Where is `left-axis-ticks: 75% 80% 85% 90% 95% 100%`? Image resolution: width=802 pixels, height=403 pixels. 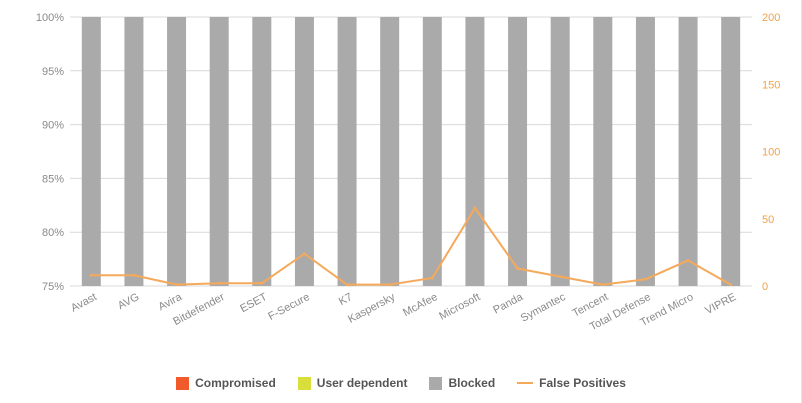
left-axis-ticks: 75% 80% 85% 90% 95% 100% is located at coordinates (50, 152).